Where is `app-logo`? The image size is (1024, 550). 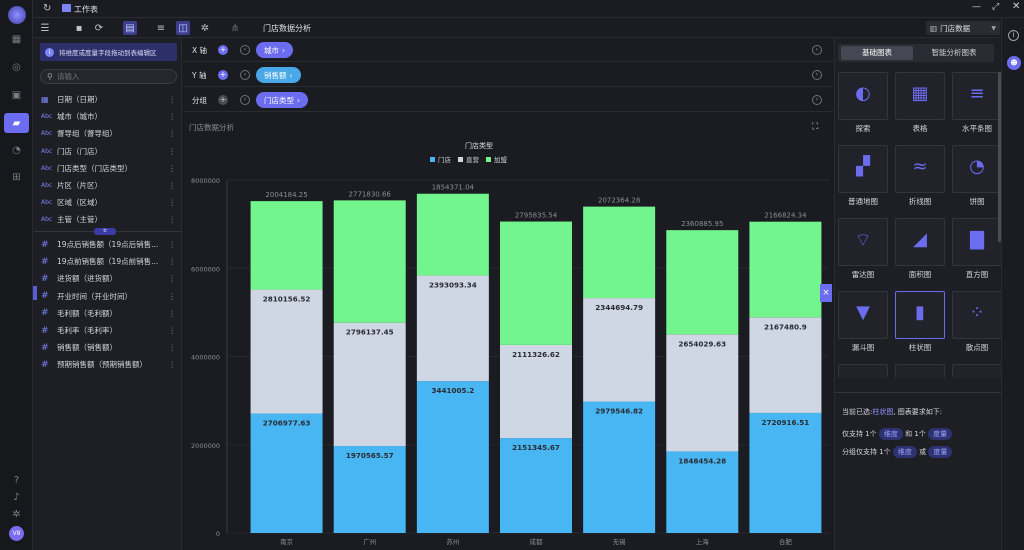
app-logo is located at coordinates (17, 15).